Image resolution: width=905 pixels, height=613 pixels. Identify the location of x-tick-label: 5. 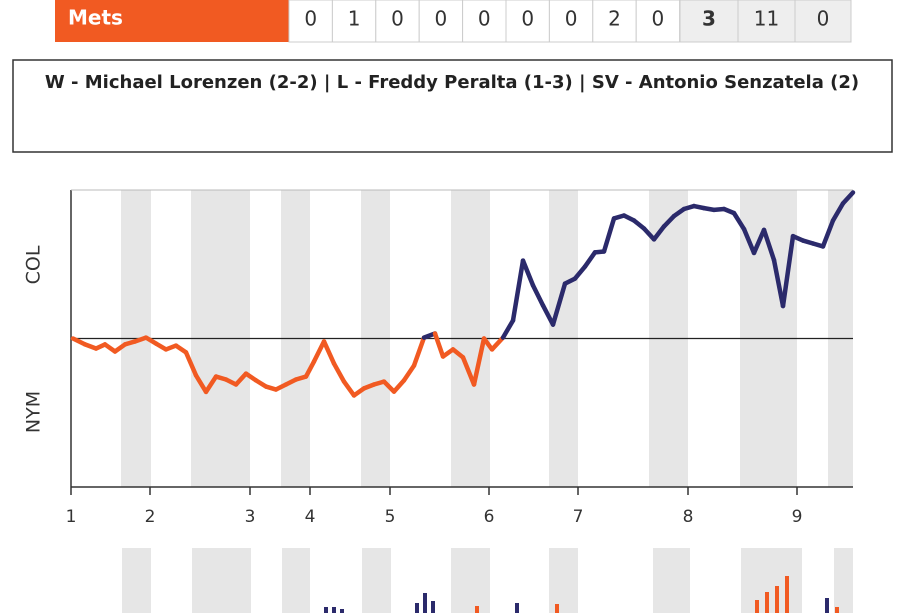
(390, 517).